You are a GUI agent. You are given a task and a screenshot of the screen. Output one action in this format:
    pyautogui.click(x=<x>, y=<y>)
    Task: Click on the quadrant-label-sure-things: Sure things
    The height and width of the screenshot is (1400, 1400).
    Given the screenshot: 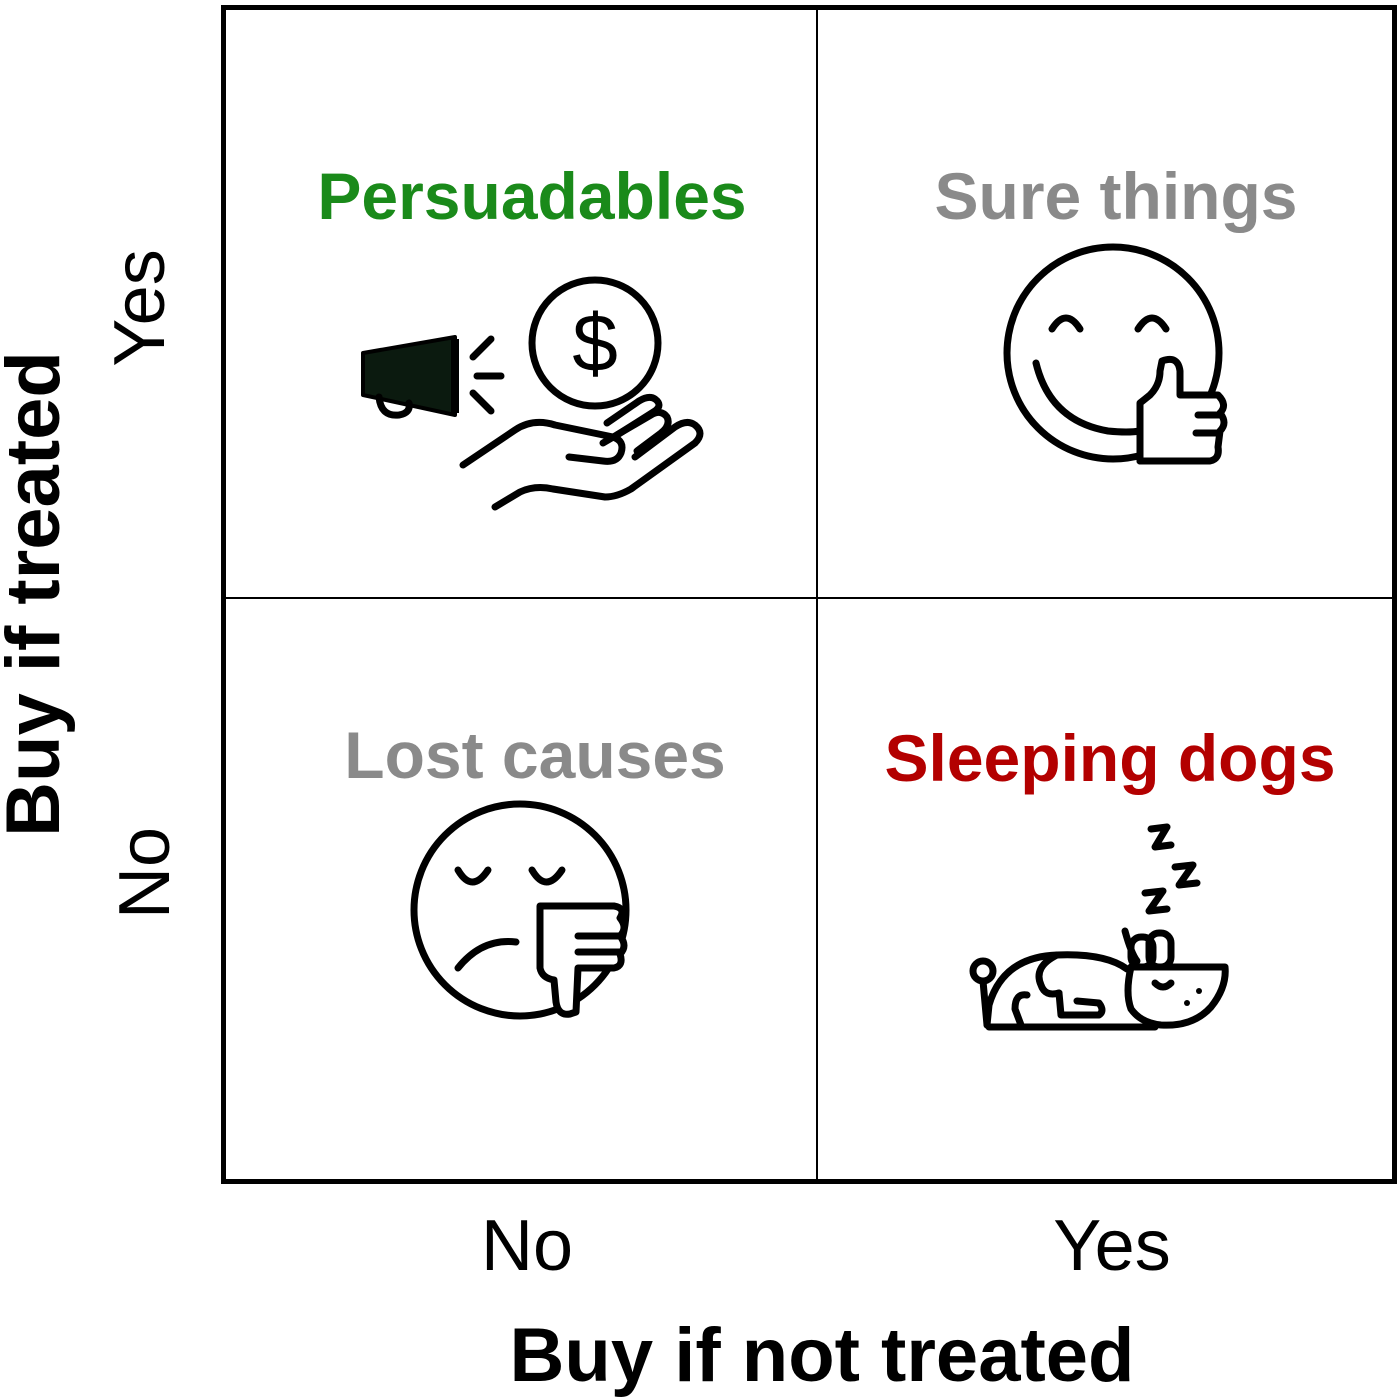 What is the action you would take?
    pyautogui.click(x=1116, y=196)
    